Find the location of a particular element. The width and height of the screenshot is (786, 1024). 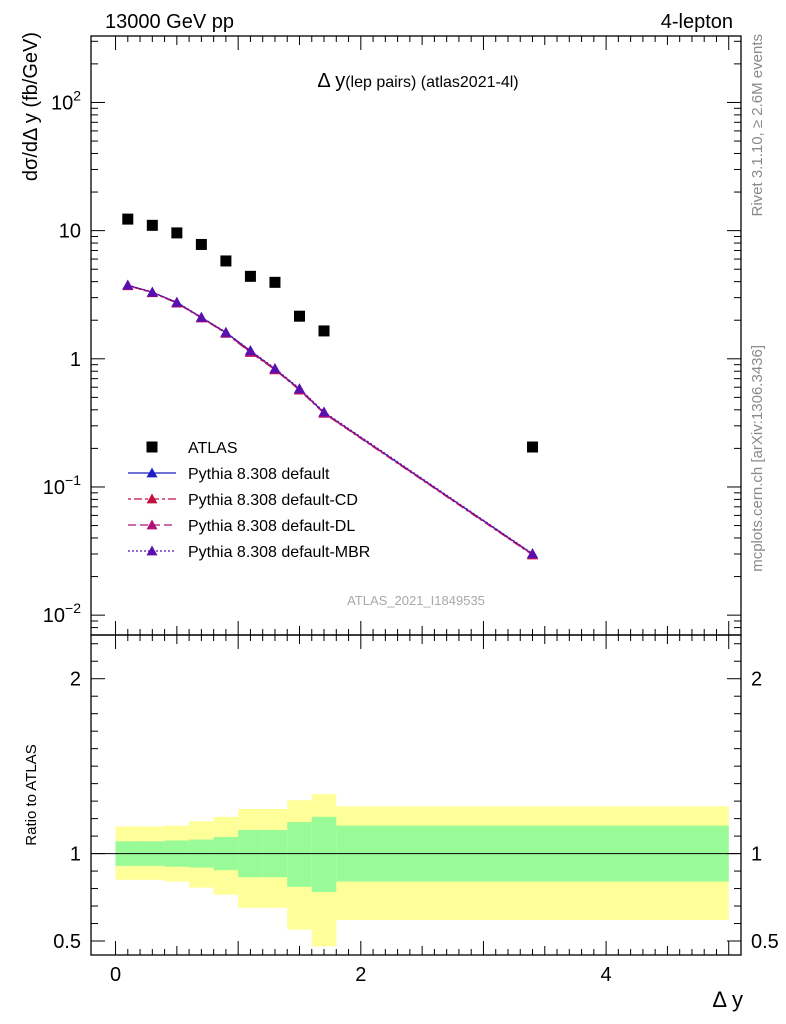

legend-label-3: Pythia 8.308 default-MBR is located at coordinates (279, 552).